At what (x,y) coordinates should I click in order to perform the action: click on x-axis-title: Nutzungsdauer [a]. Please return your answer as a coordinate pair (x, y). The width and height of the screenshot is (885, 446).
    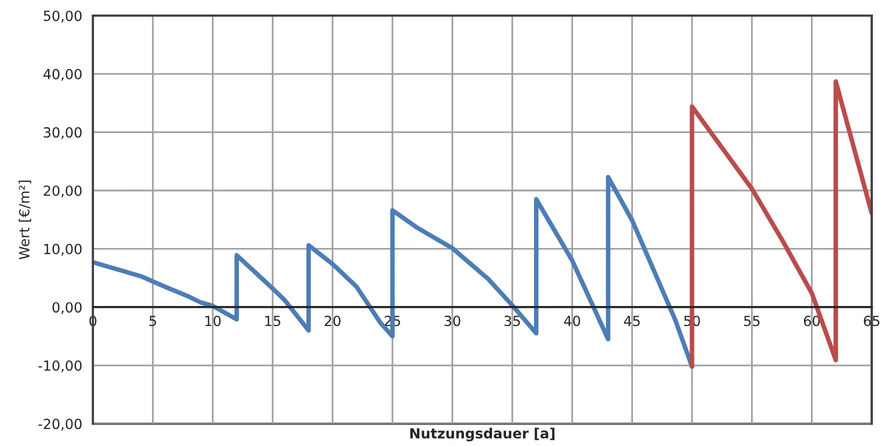
    Looking at the image, I should click on (482, 435).